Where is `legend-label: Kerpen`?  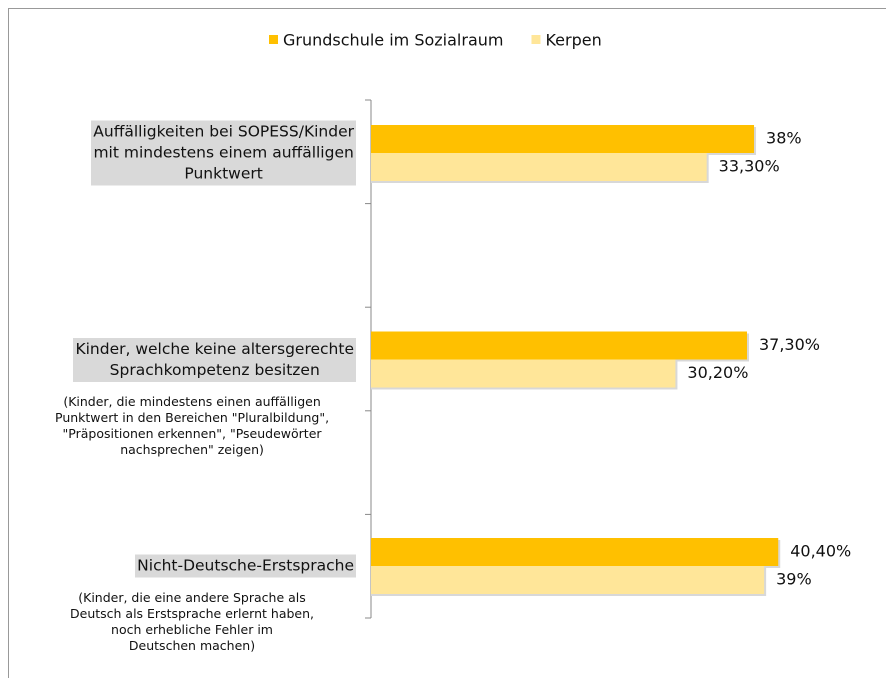
legend-label: Kerpen is located at coordinates (573, 40).